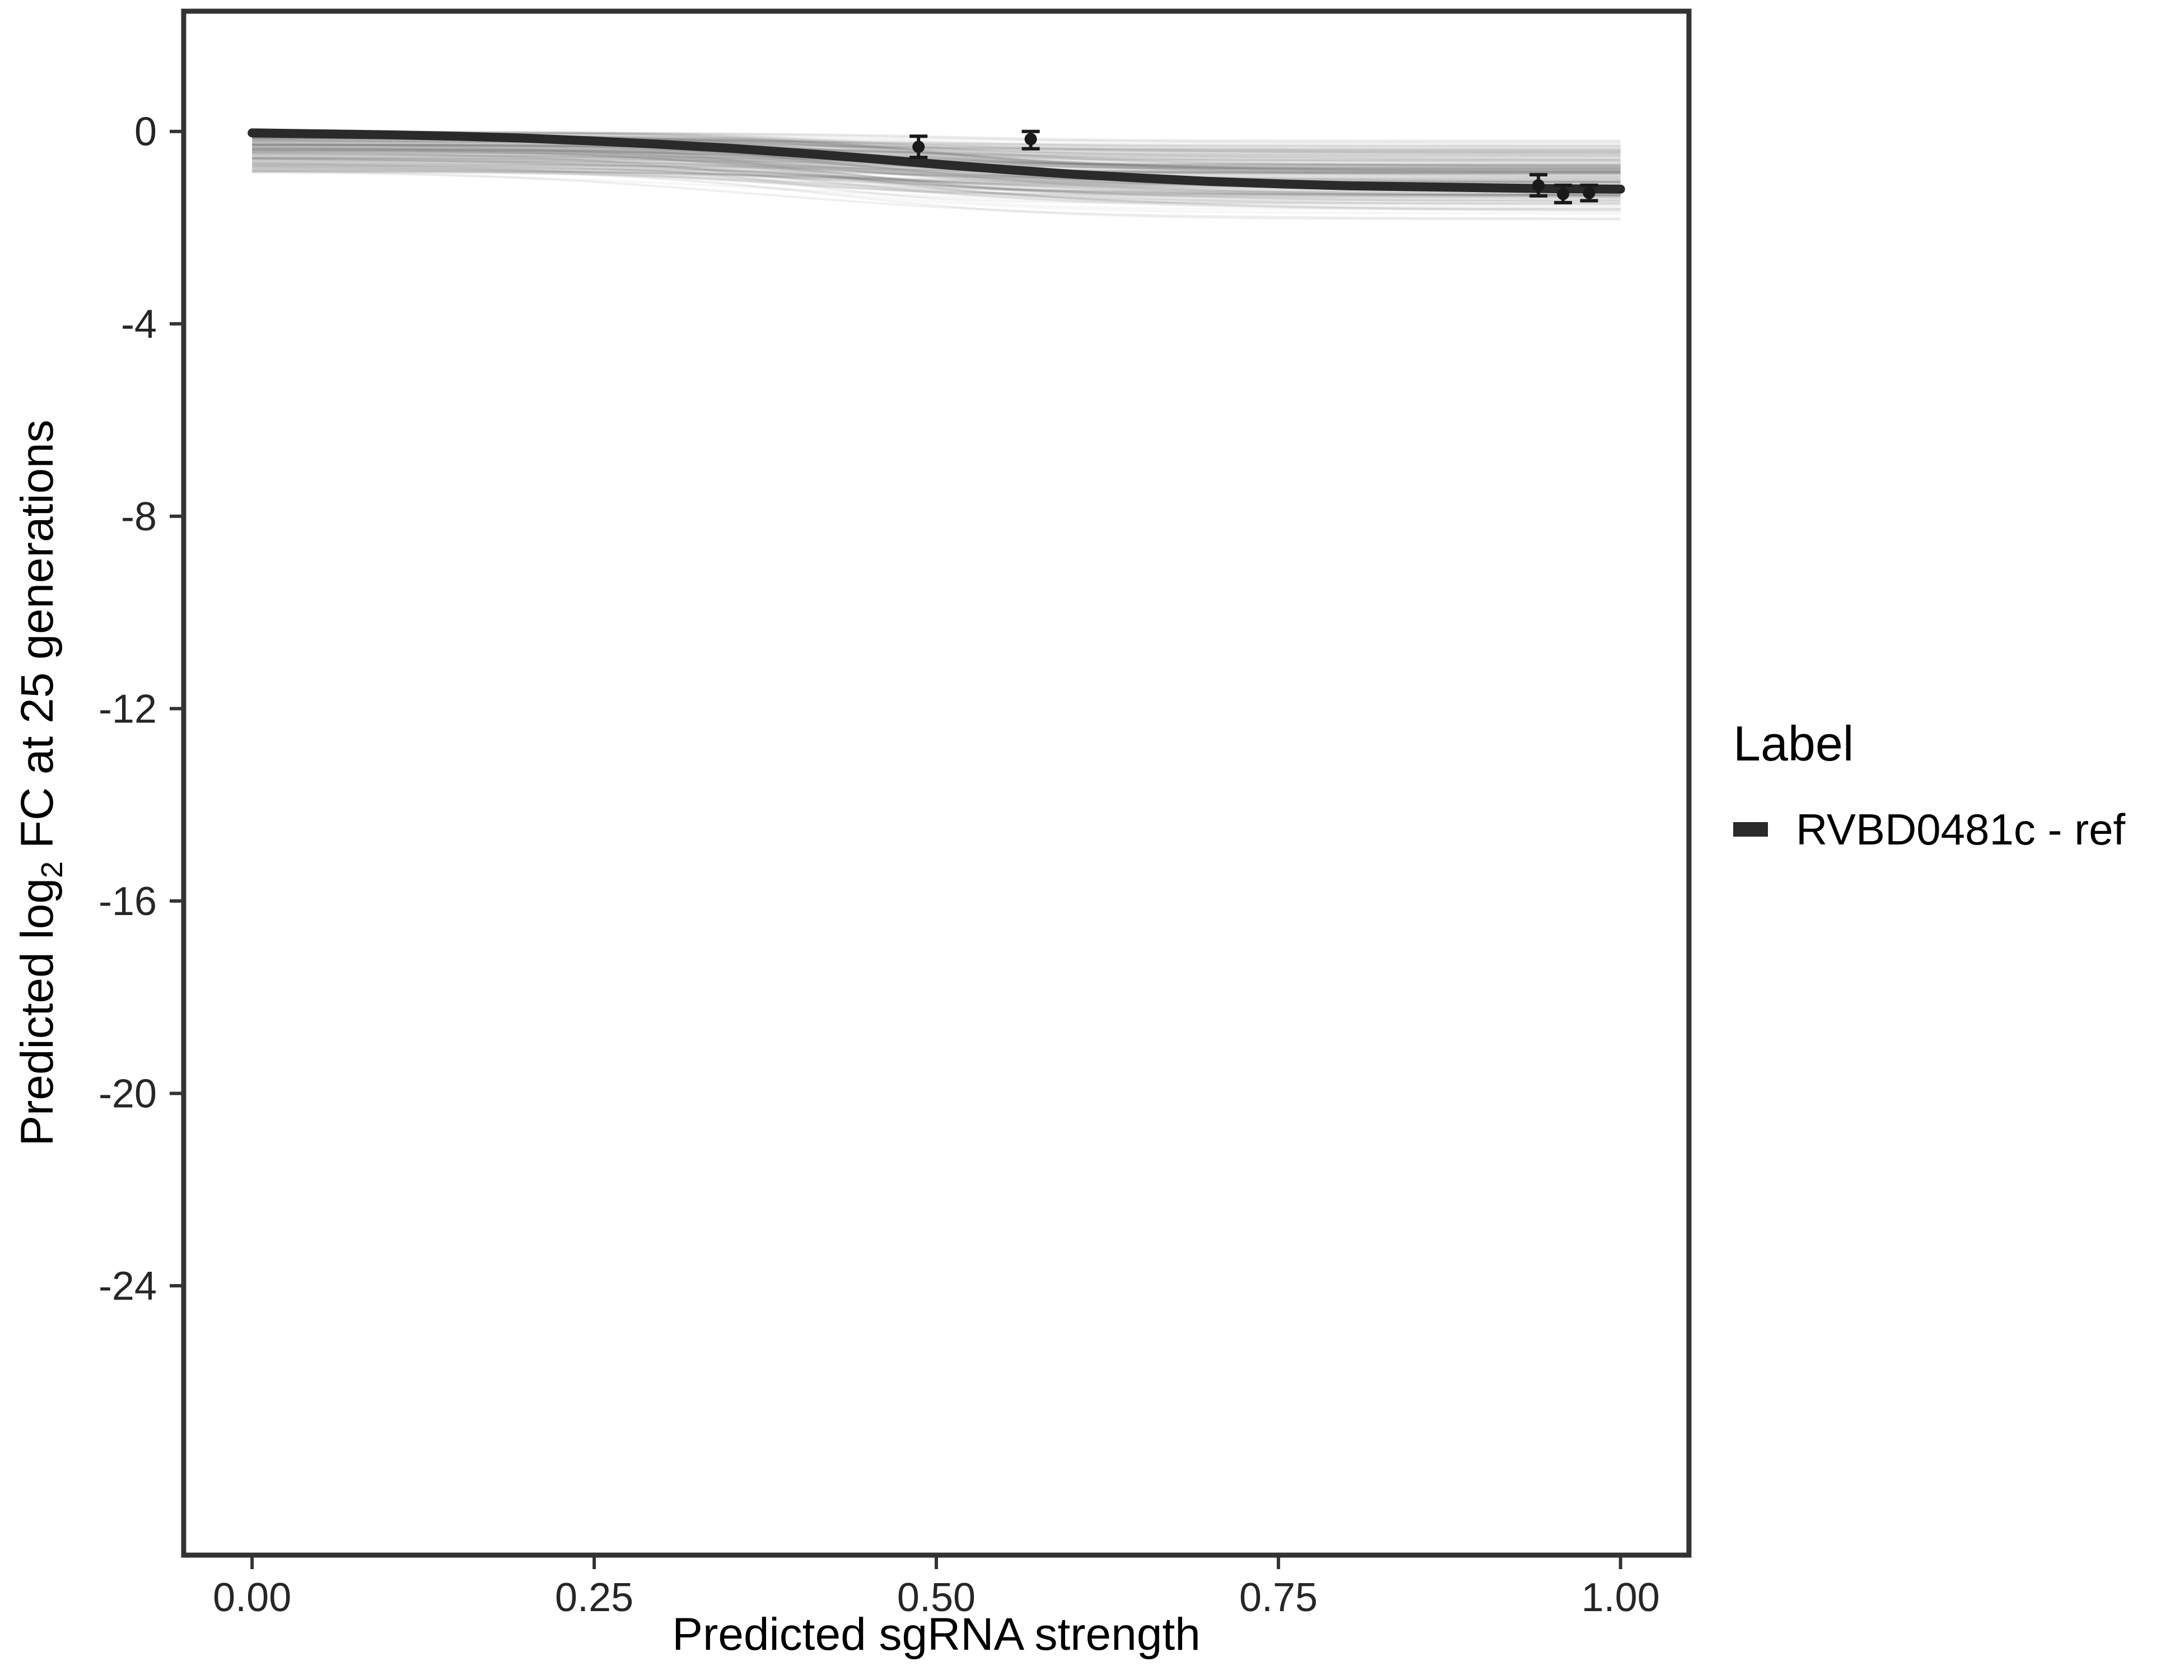 The image size is (2184, 1680). I want to click on y-tick-label: -8, so click(139, 517).